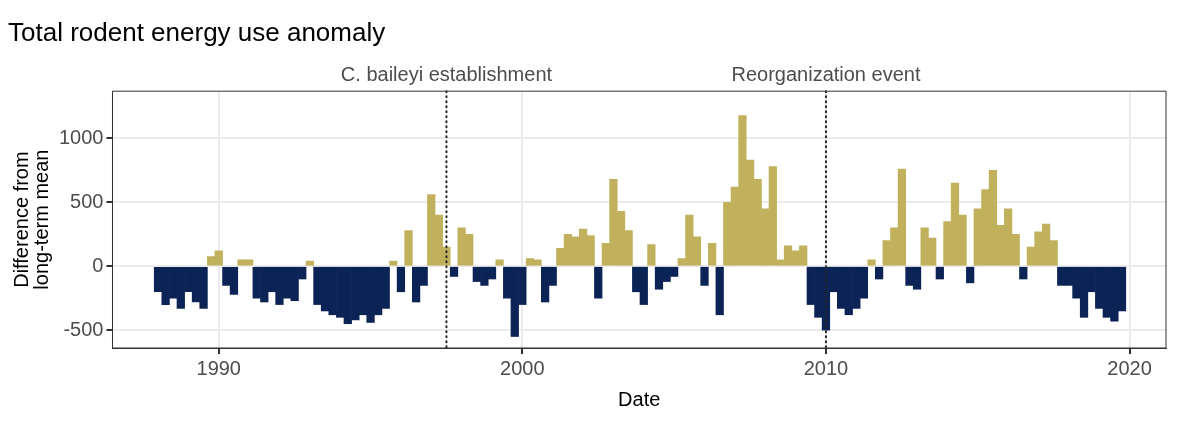 This screenshot has width=1184, height=427. I want to click on x-tick-label: 1990, so click(218, 367).